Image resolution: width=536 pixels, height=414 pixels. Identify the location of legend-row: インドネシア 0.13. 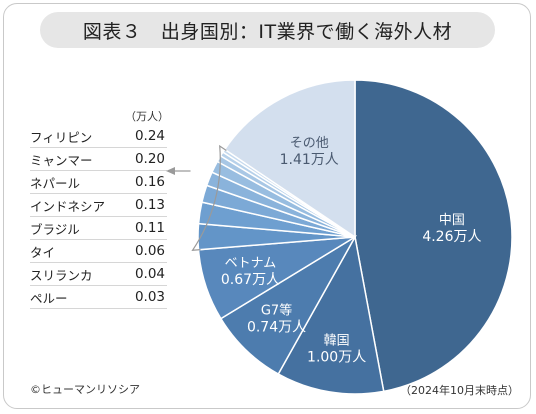
(98, 205).